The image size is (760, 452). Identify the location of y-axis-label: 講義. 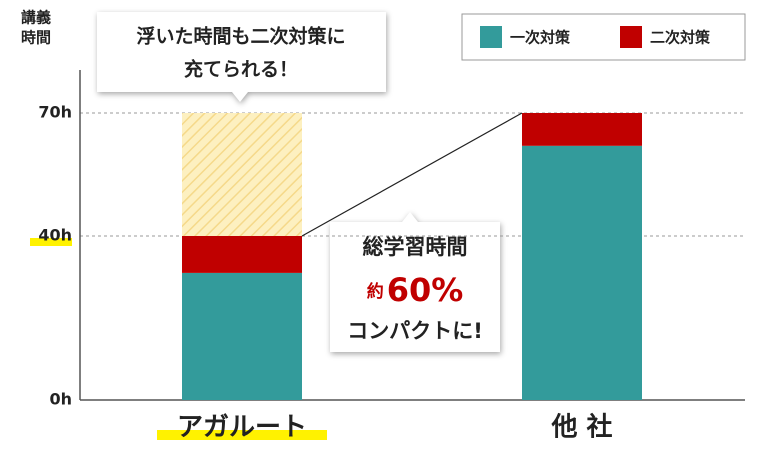
(36, 18).